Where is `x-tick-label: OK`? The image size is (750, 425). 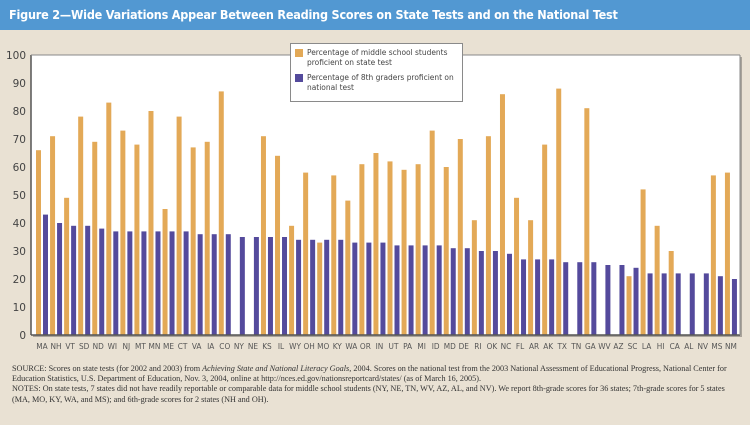 x-tick-label: OK is located at coordinates (492, 346).